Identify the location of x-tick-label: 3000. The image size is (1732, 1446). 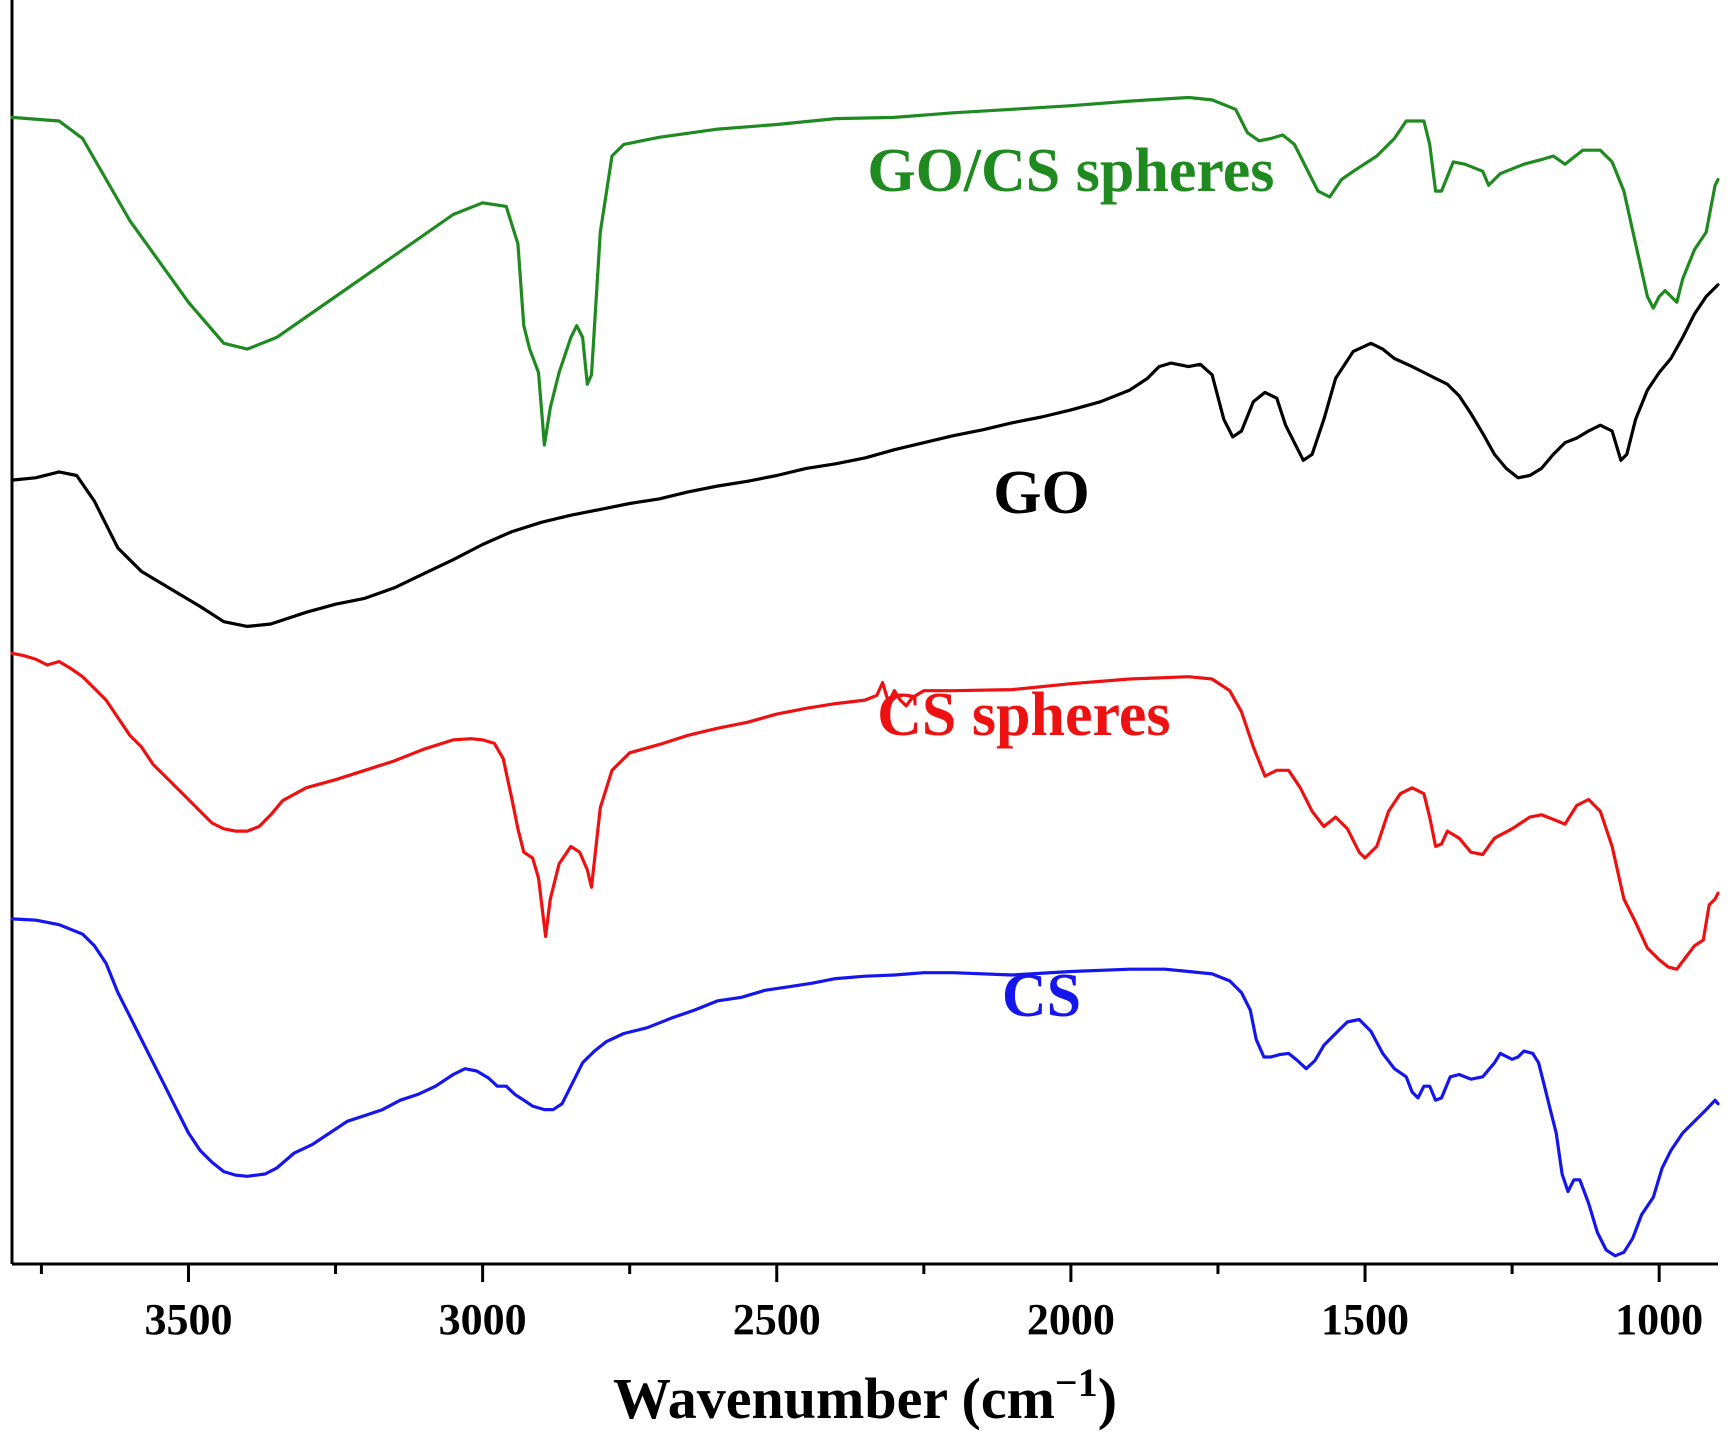
(483, 1319).